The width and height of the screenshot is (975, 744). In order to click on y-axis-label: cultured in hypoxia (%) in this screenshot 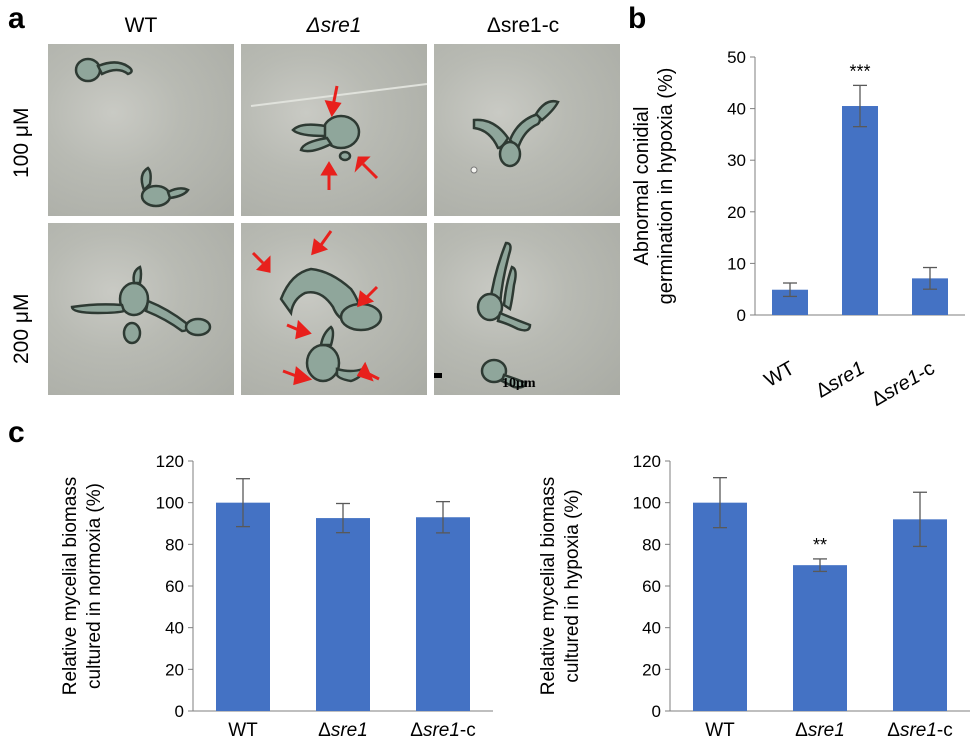, I will do `click(572, 585)`.